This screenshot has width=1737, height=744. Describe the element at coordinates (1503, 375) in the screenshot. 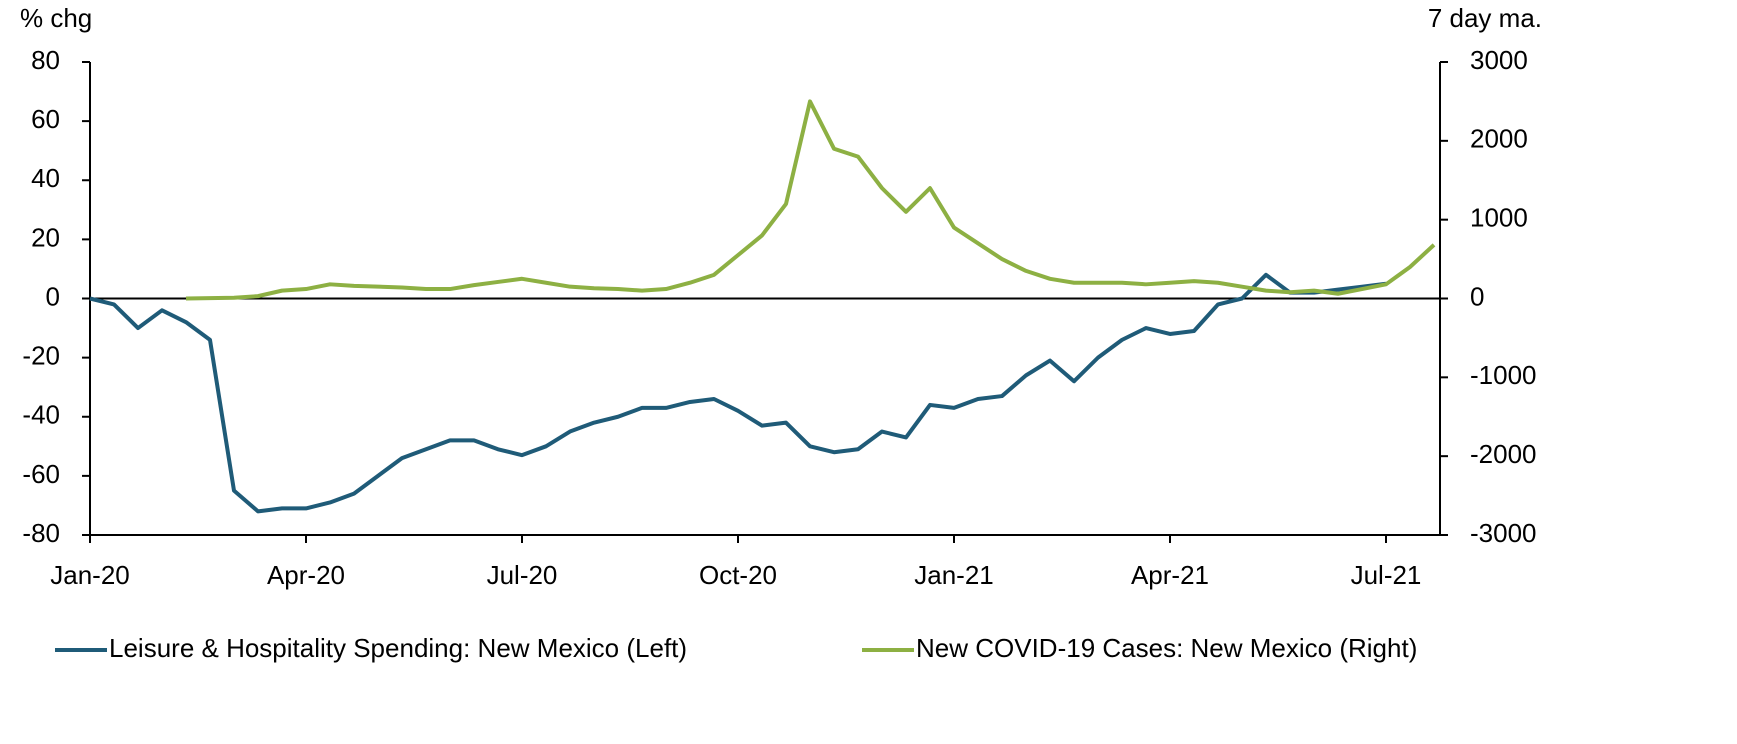

I see `y2-tick-label: -1000` at that location.